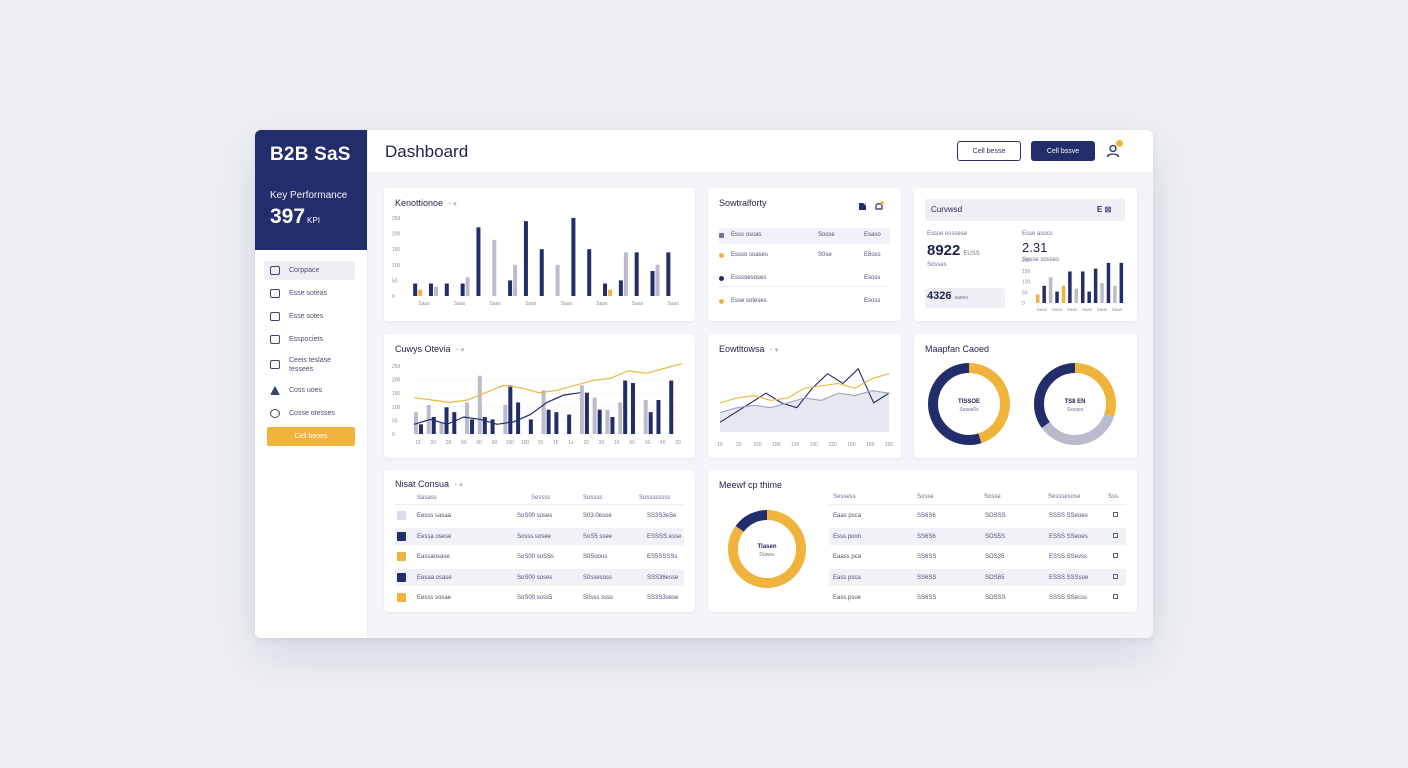 This screenshot has height=768, width=1408. What do you see at coordinates (309, 390) in the screenshot?
I see `sidebar-item-6: Coss uoes` at bounding box center [309, 390].